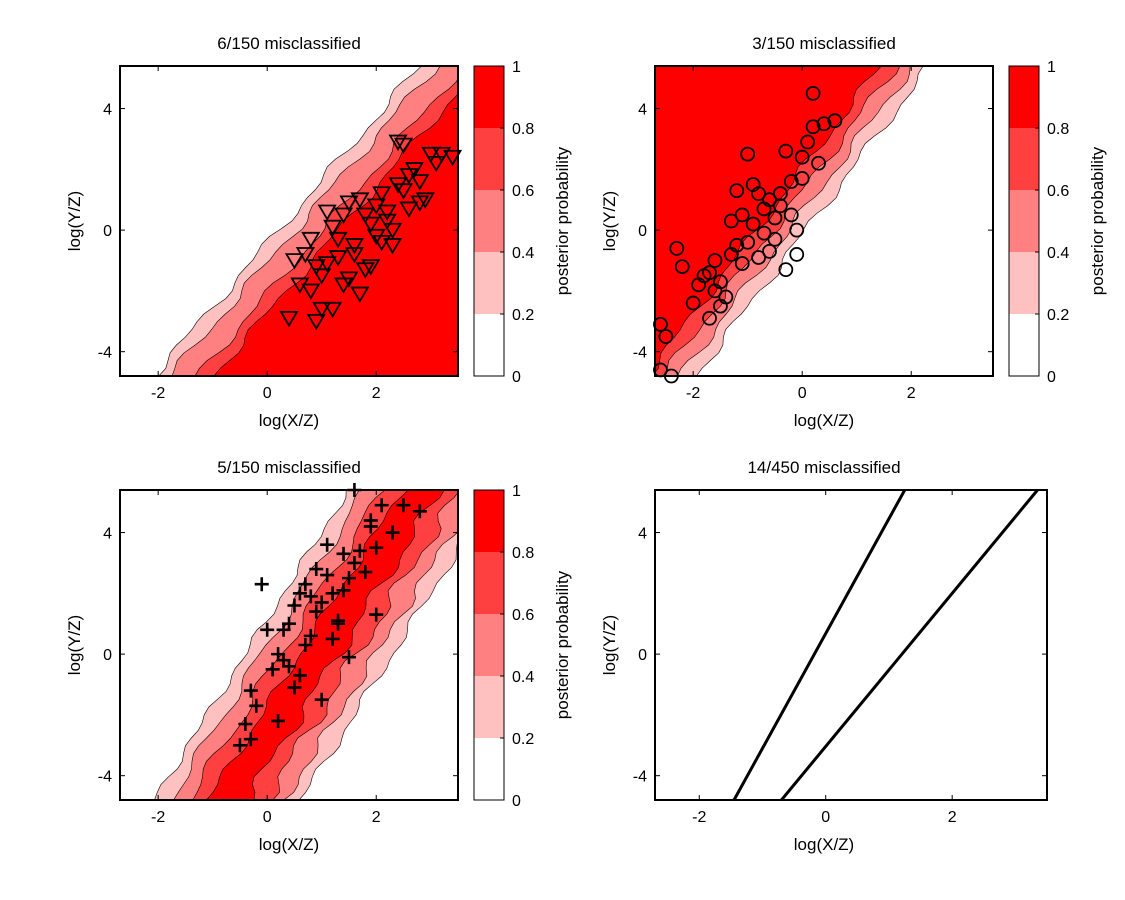  What do you see at coordinates (823, 467) in the screenshot?
I see `chart-title: 14/450 misclassified` at bounding box center [823, 467].